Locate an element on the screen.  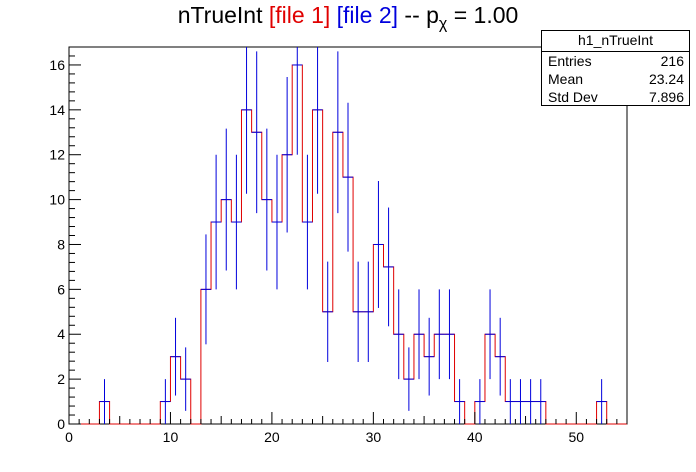
x-tick-label: 40 is located at coordinates (475, 437).